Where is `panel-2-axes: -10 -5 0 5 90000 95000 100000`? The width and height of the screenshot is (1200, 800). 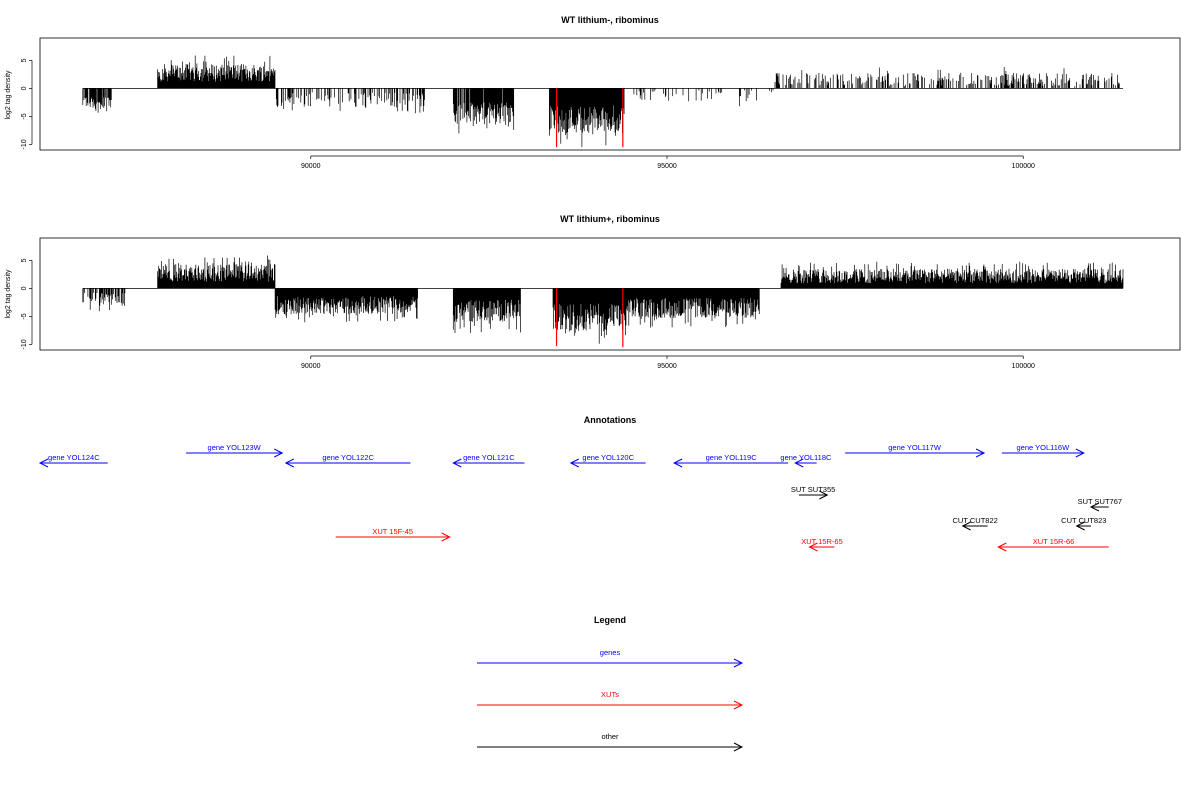
panel-2-axes: -10 -5 0 5 90000 95000 100000 is located at coordinates (528, 314).